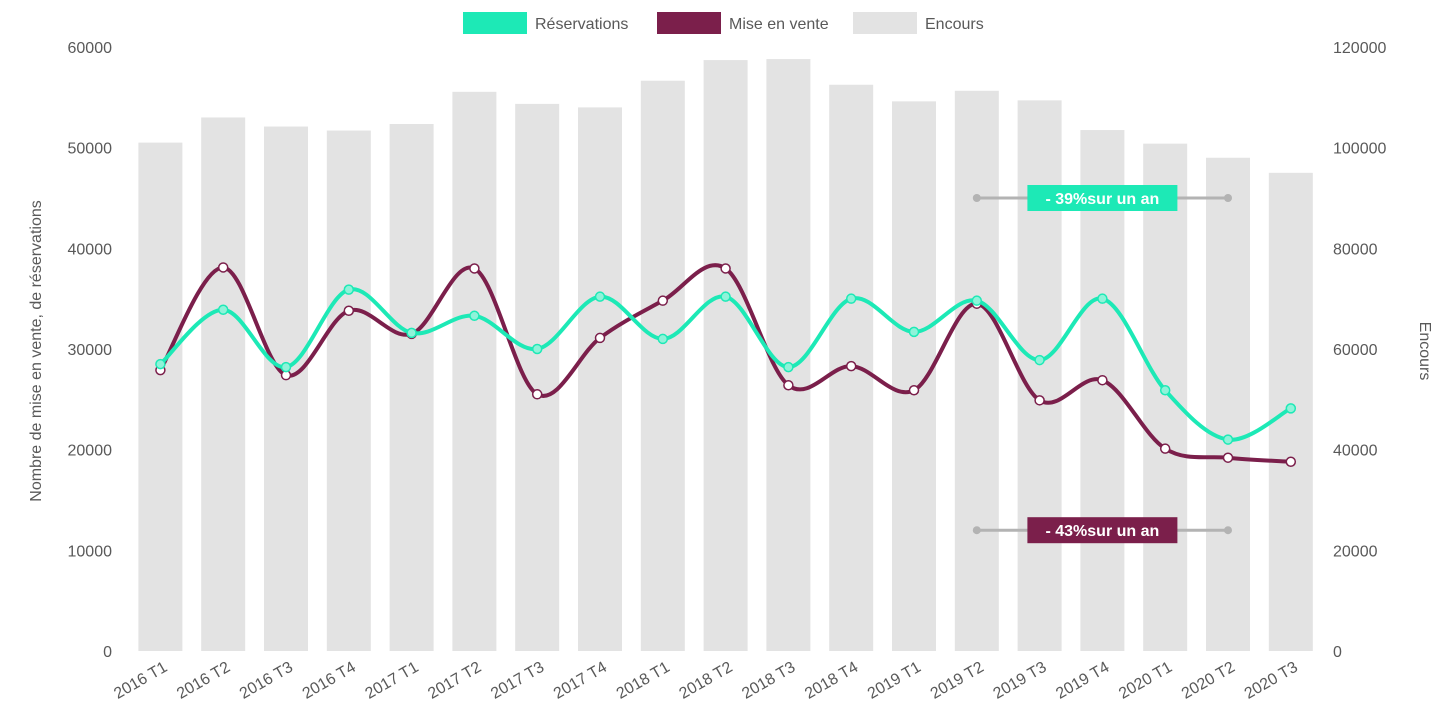  What do you see at coordinates (1355, 249) in the screenshot?
I see `right-tick-label: 80000` at bounding box center [1355, 249].